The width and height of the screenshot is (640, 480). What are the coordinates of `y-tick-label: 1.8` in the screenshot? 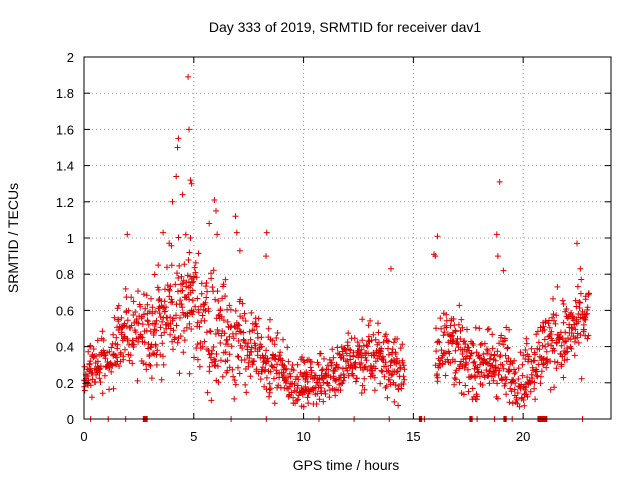 It's located at (65, 93).